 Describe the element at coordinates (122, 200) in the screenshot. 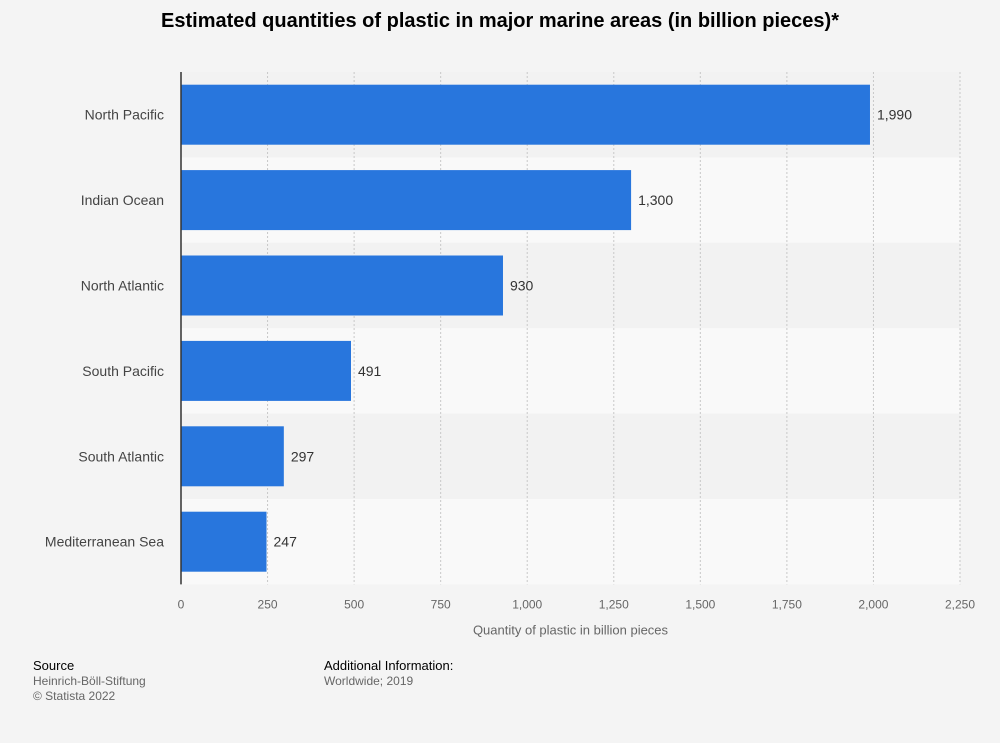

I see `category-label: Indian Ocean` at that location.